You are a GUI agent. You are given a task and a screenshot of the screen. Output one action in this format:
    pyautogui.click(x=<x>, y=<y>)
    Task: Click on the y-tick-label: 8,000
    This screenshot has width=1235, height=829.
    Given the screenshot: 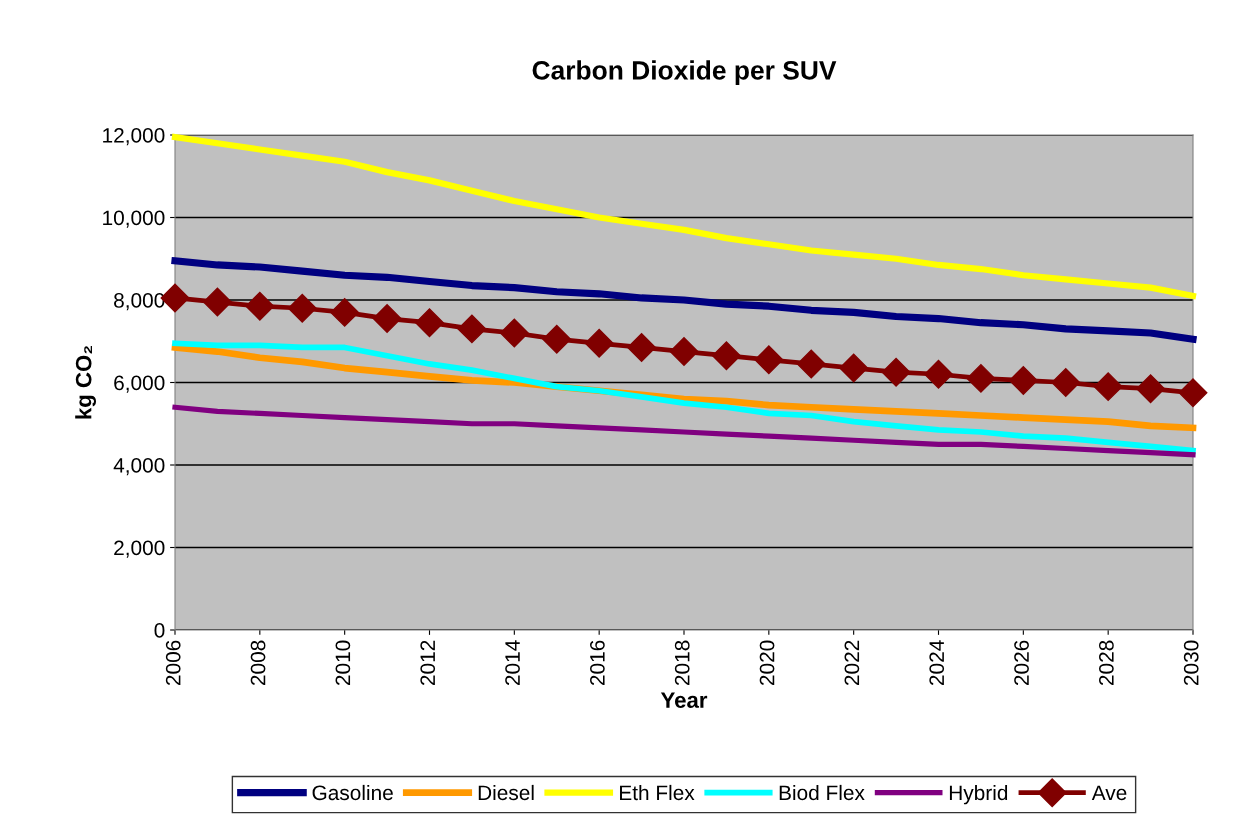 What is the action you would take?
    pyautogui.click(x=139, y=302)
    